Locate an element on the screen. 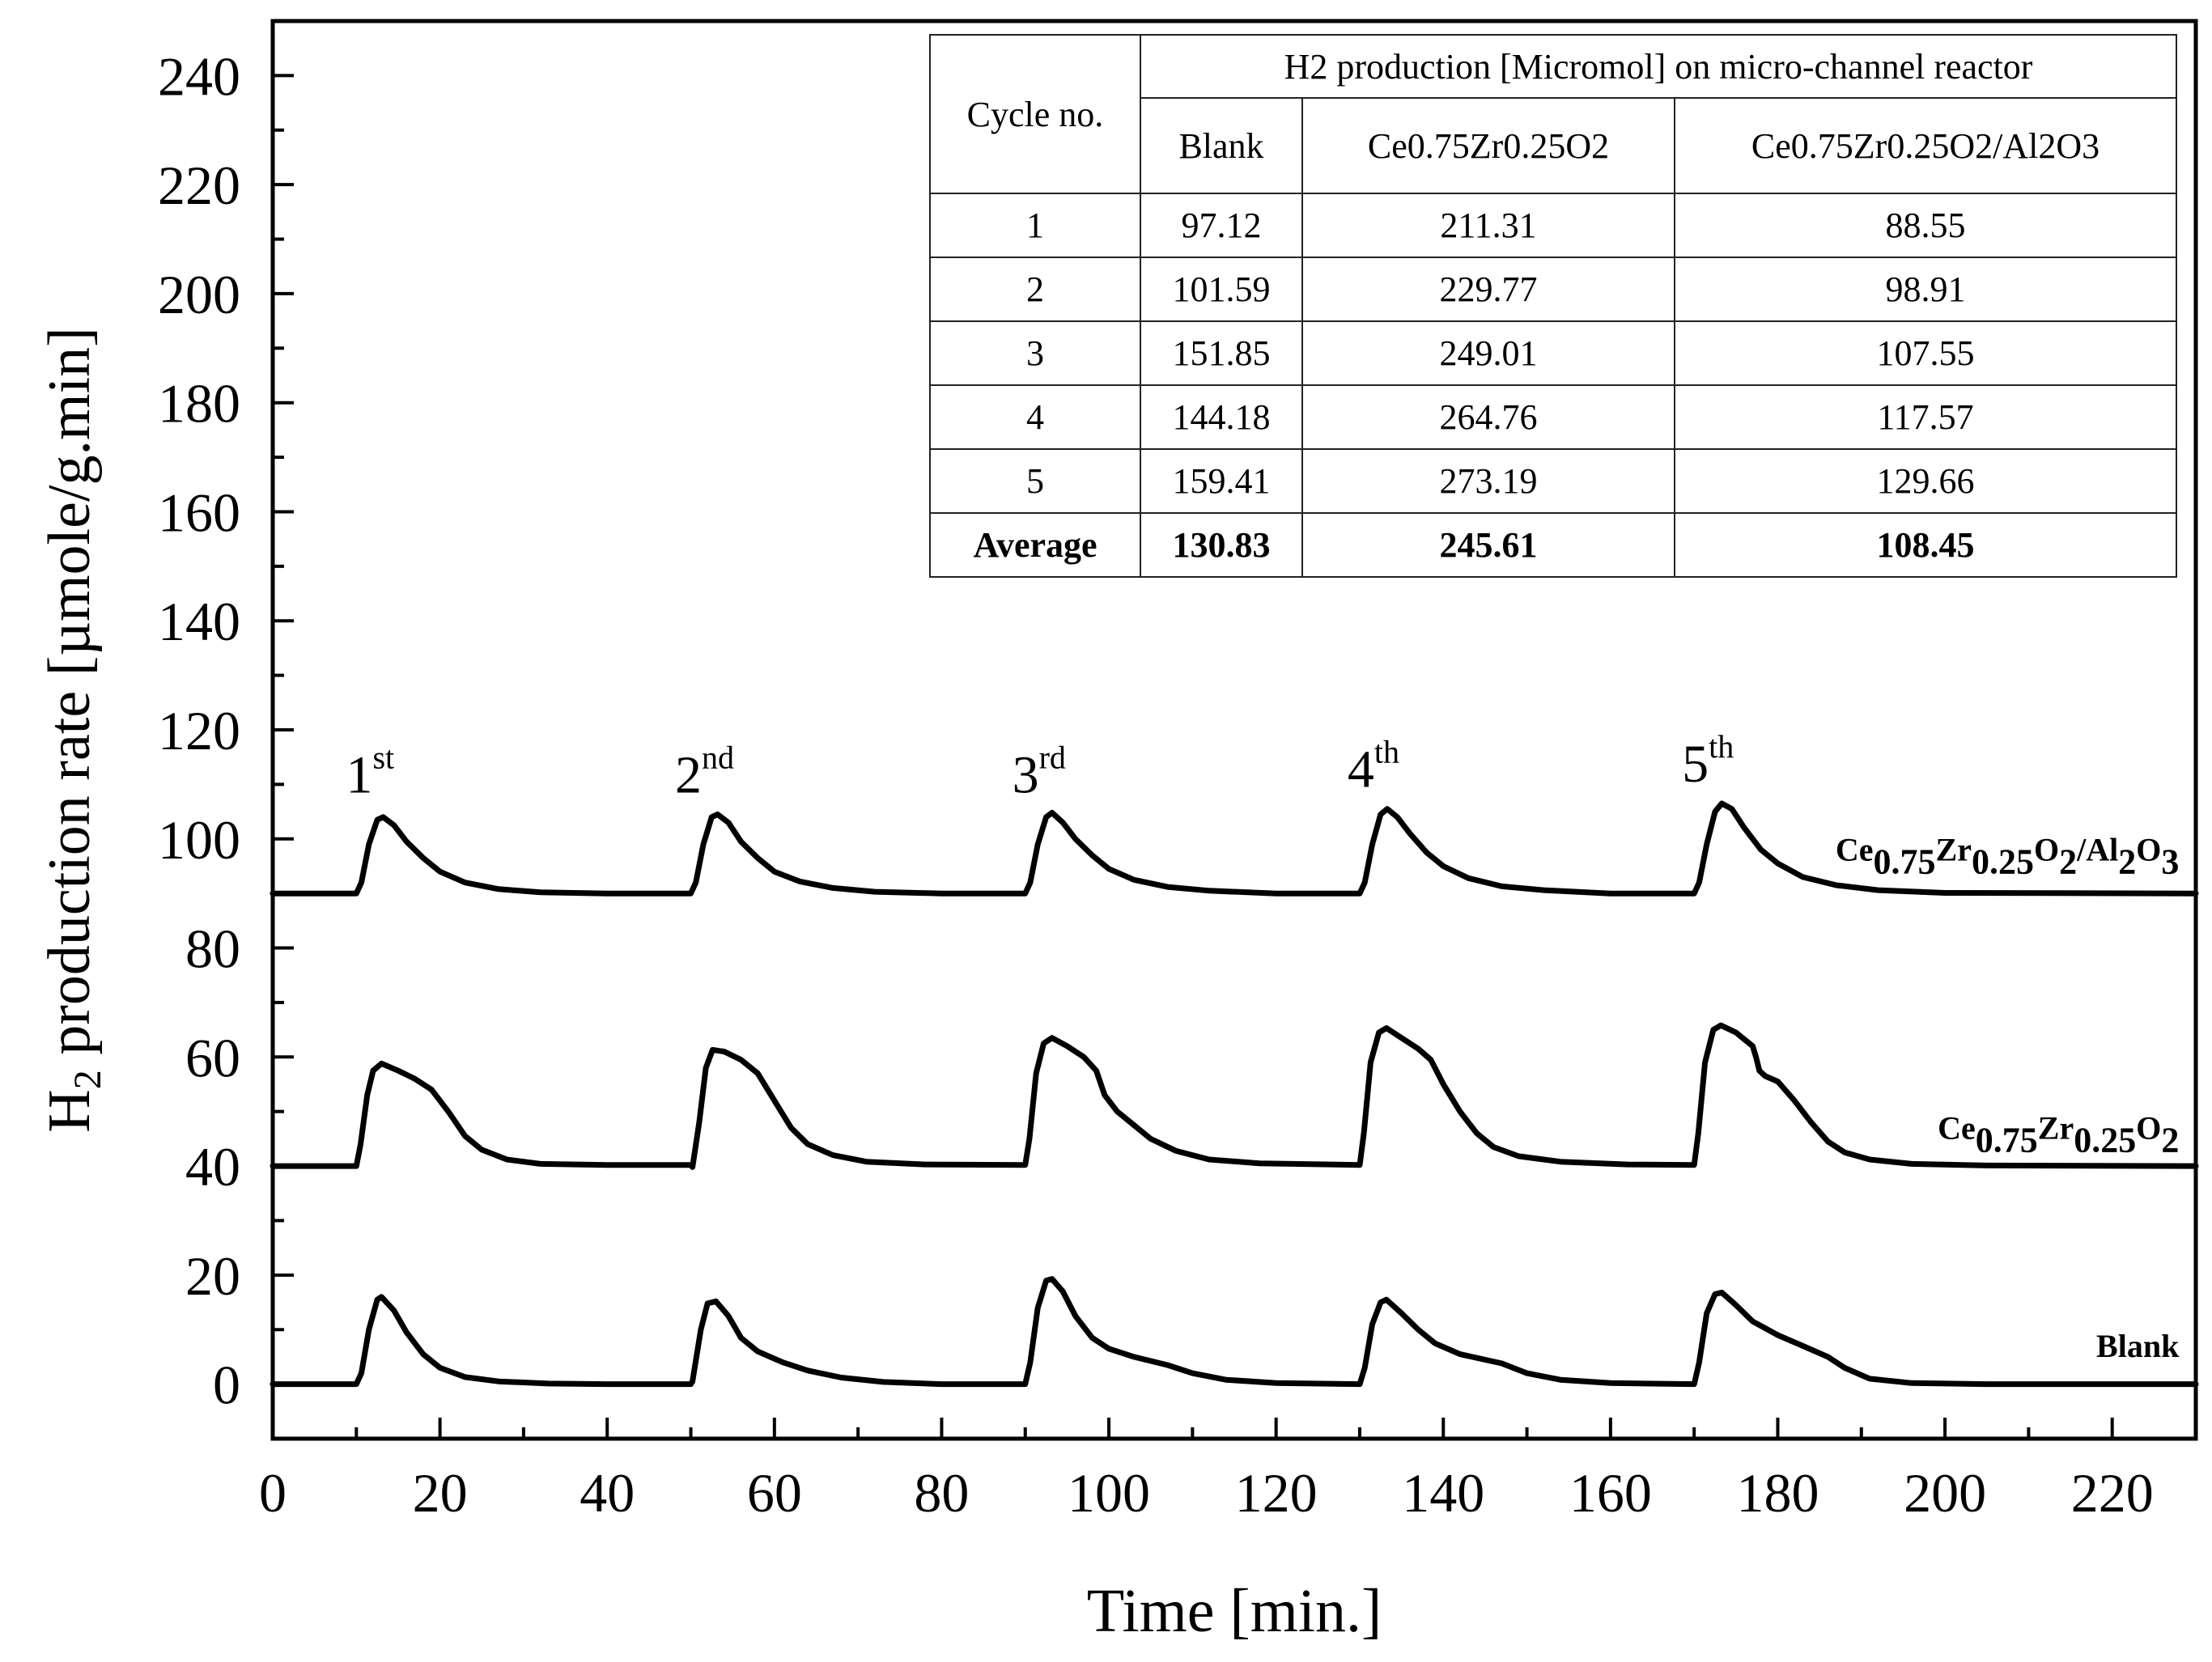 This screenshot has height=1662, width=2212. y-tick-label: 240 is located at coordinates (199, 76).